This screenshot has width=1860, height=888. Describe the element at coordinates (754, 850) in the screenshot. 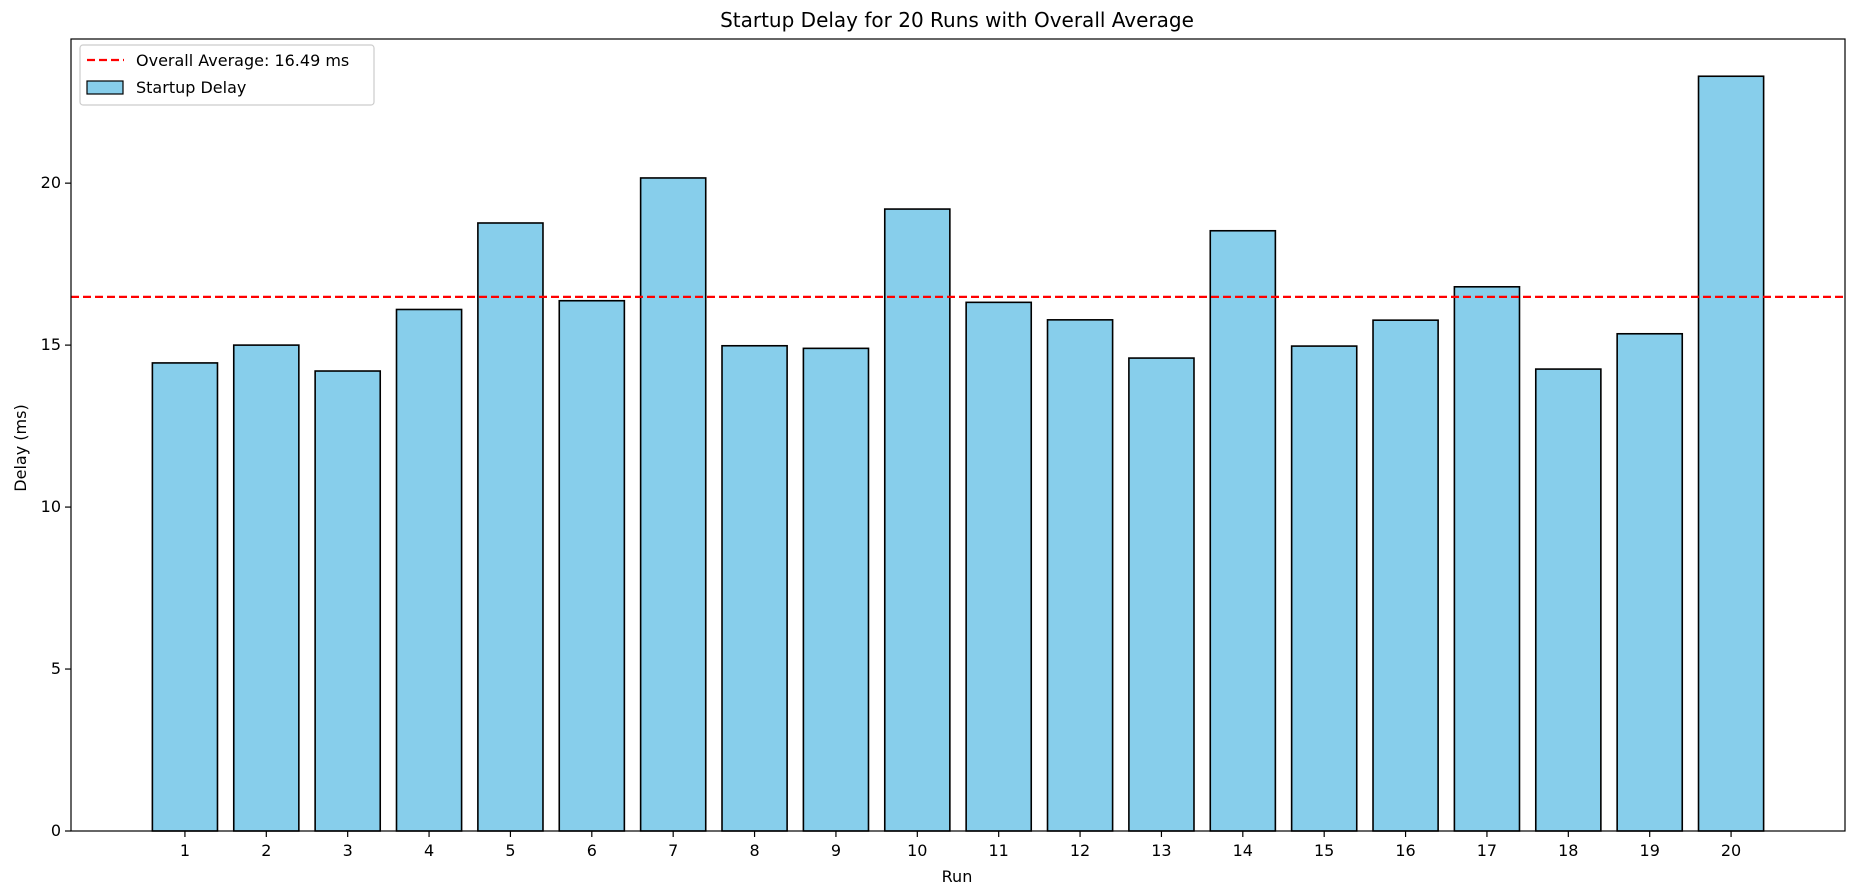

I see `x-tick-label: 8` at that location.